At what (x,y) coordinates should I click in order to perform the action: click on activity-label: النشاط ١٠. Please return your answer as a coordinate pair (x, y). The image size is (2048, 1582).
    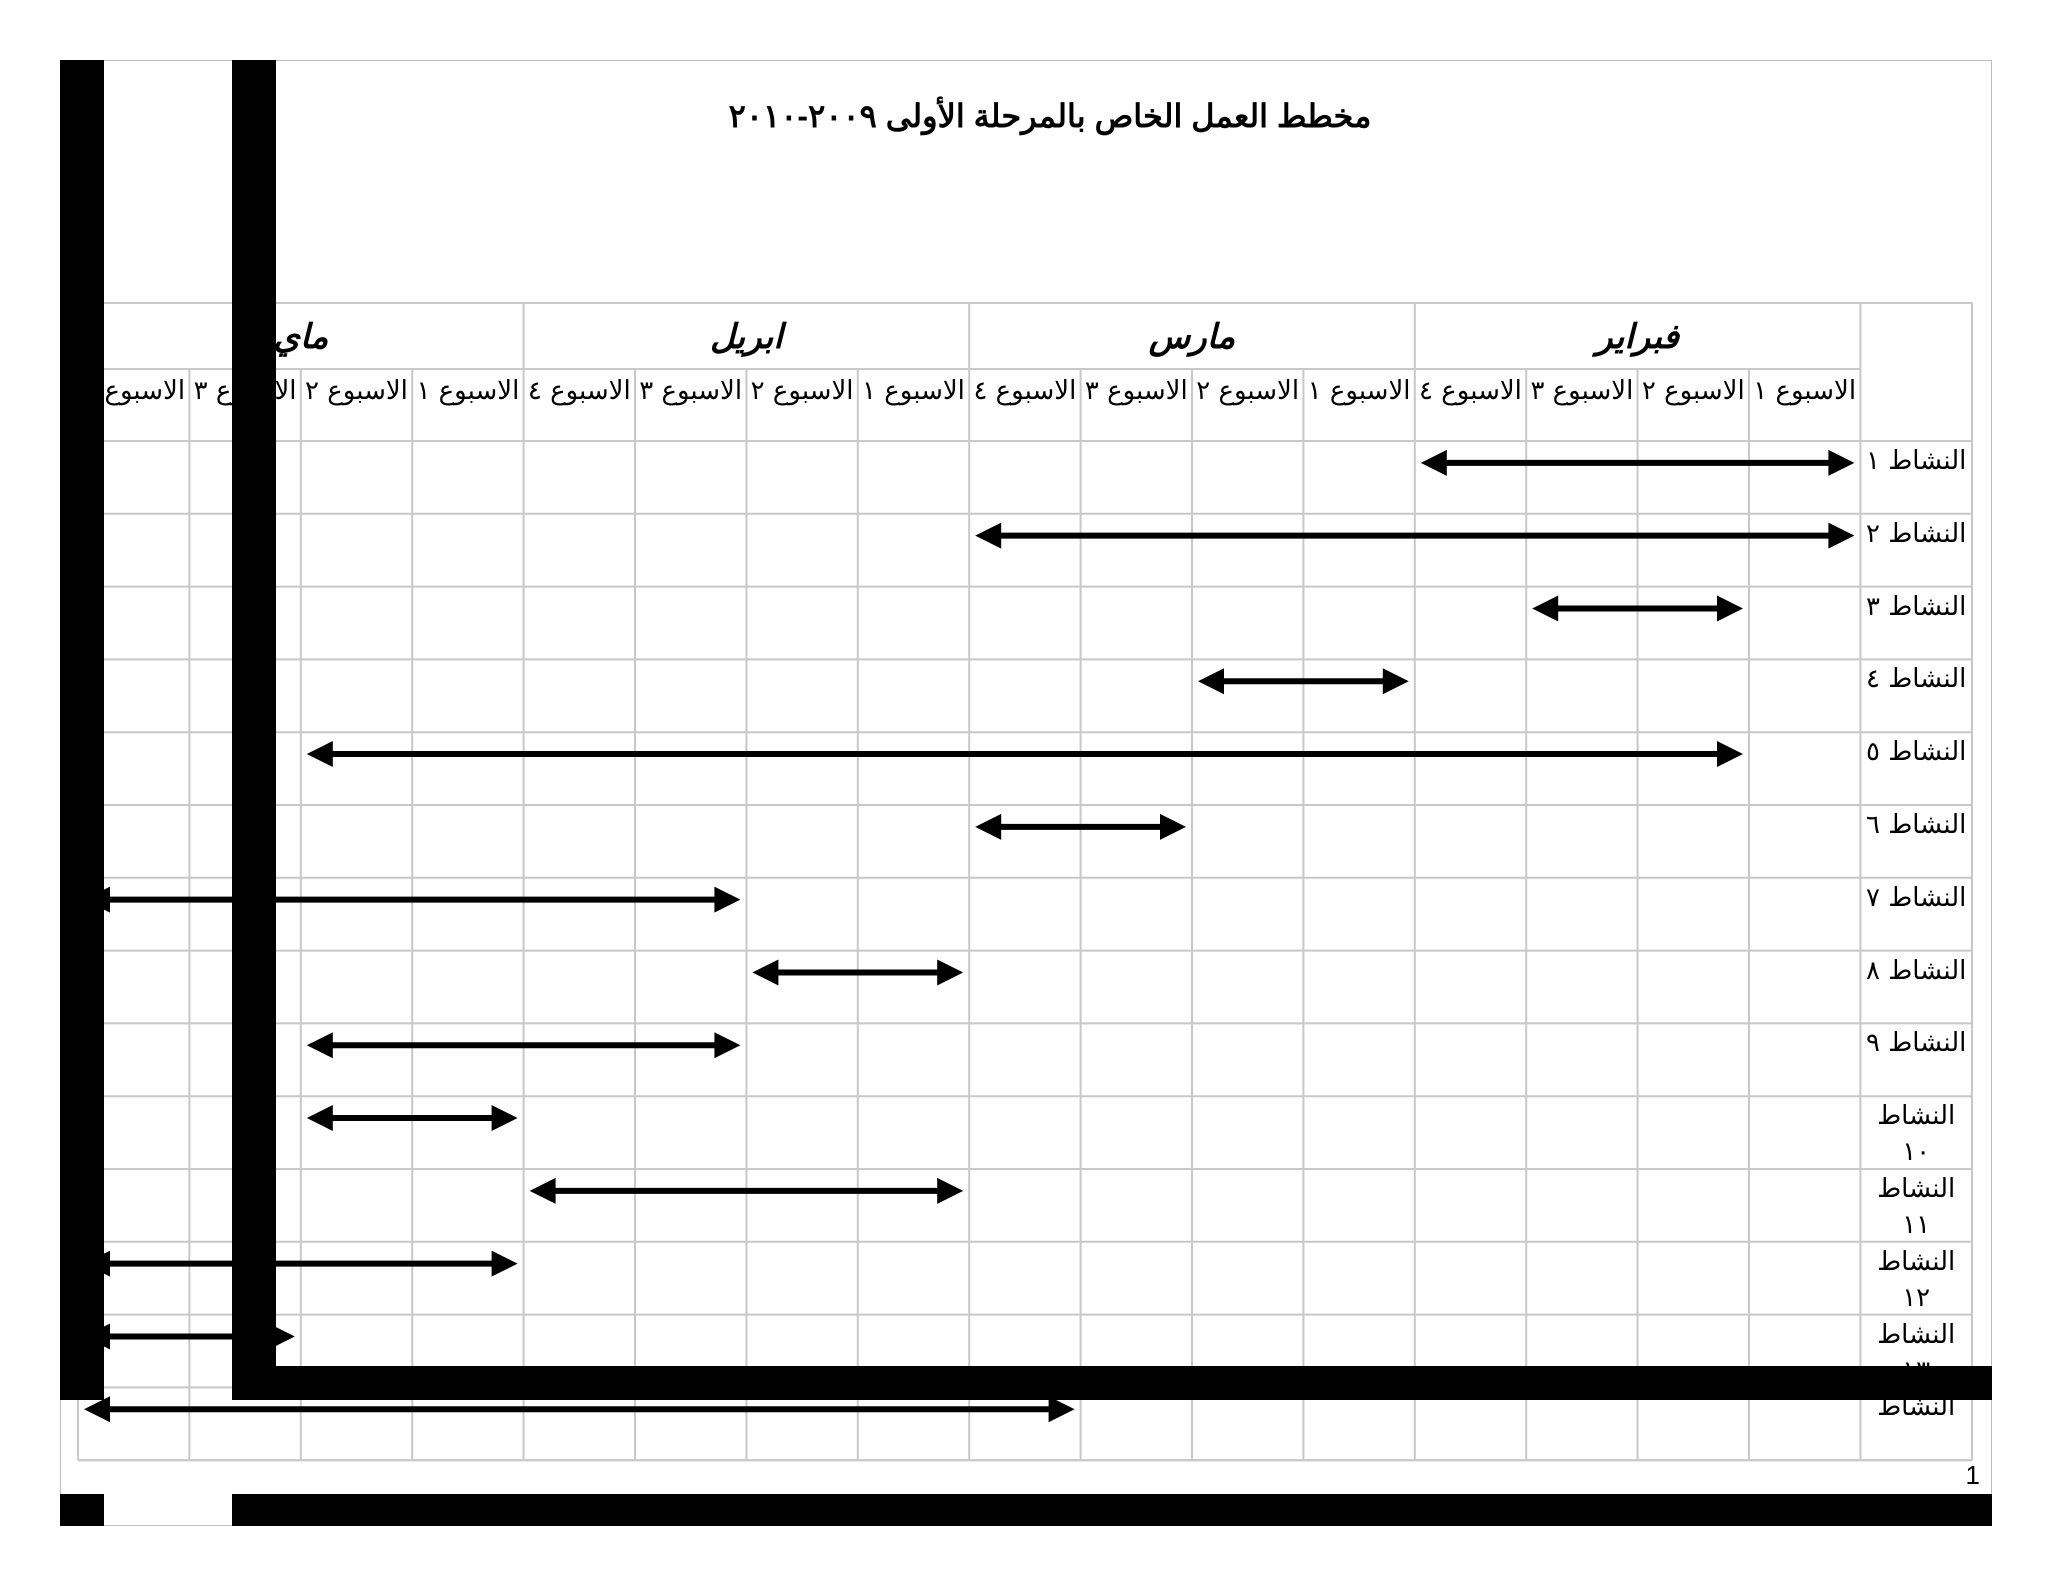
    Looking at the image, I should click on (1916, 1134).